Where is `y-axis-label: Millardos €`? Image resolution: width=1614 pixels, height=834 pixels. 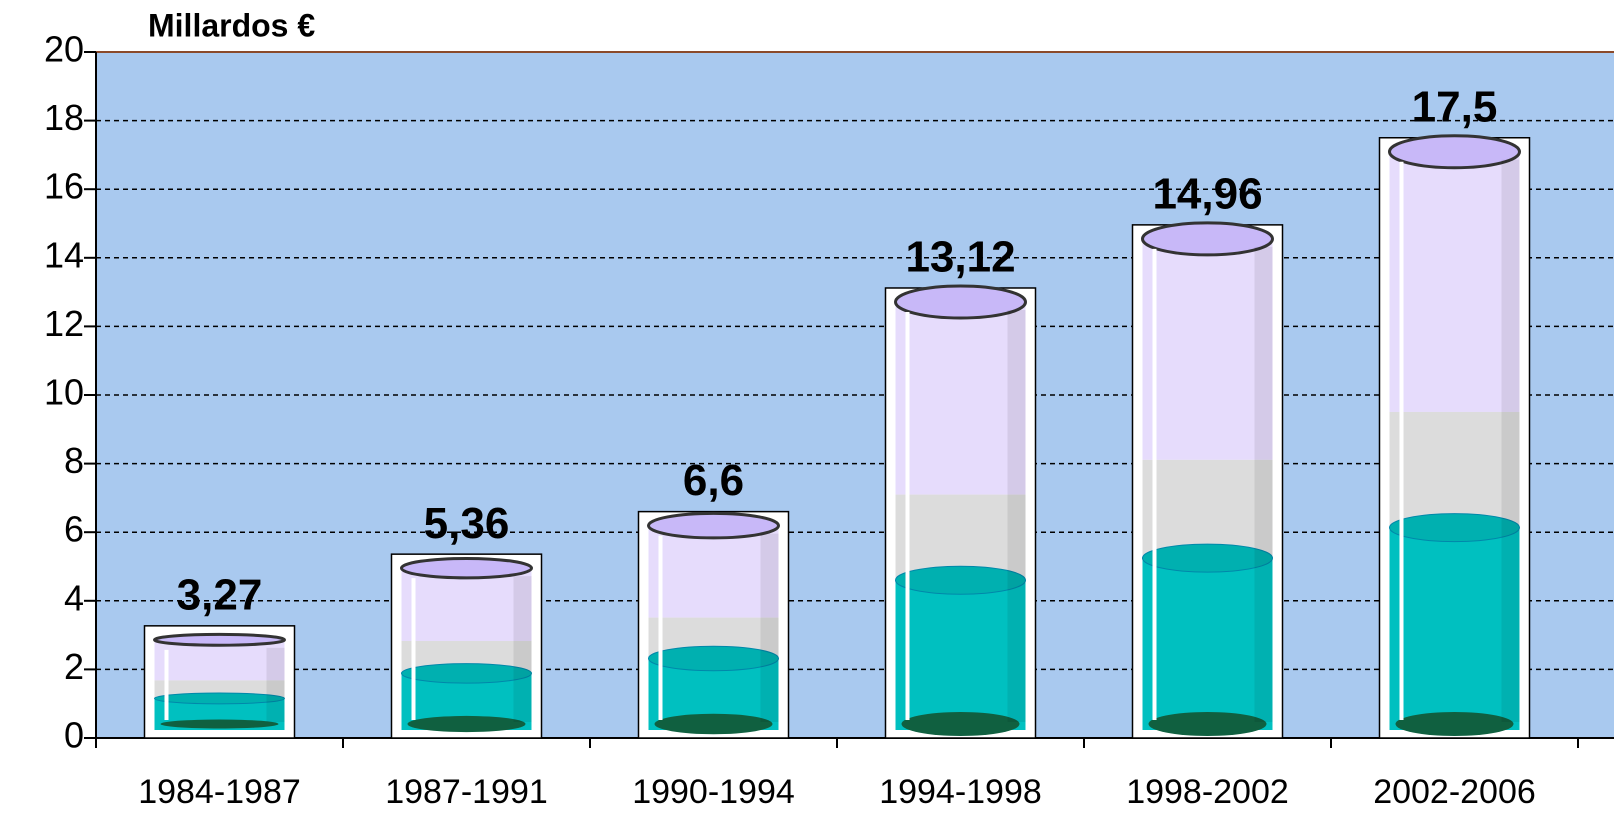 y-axis-label: Millardos € is located at coordinates (231, 25).